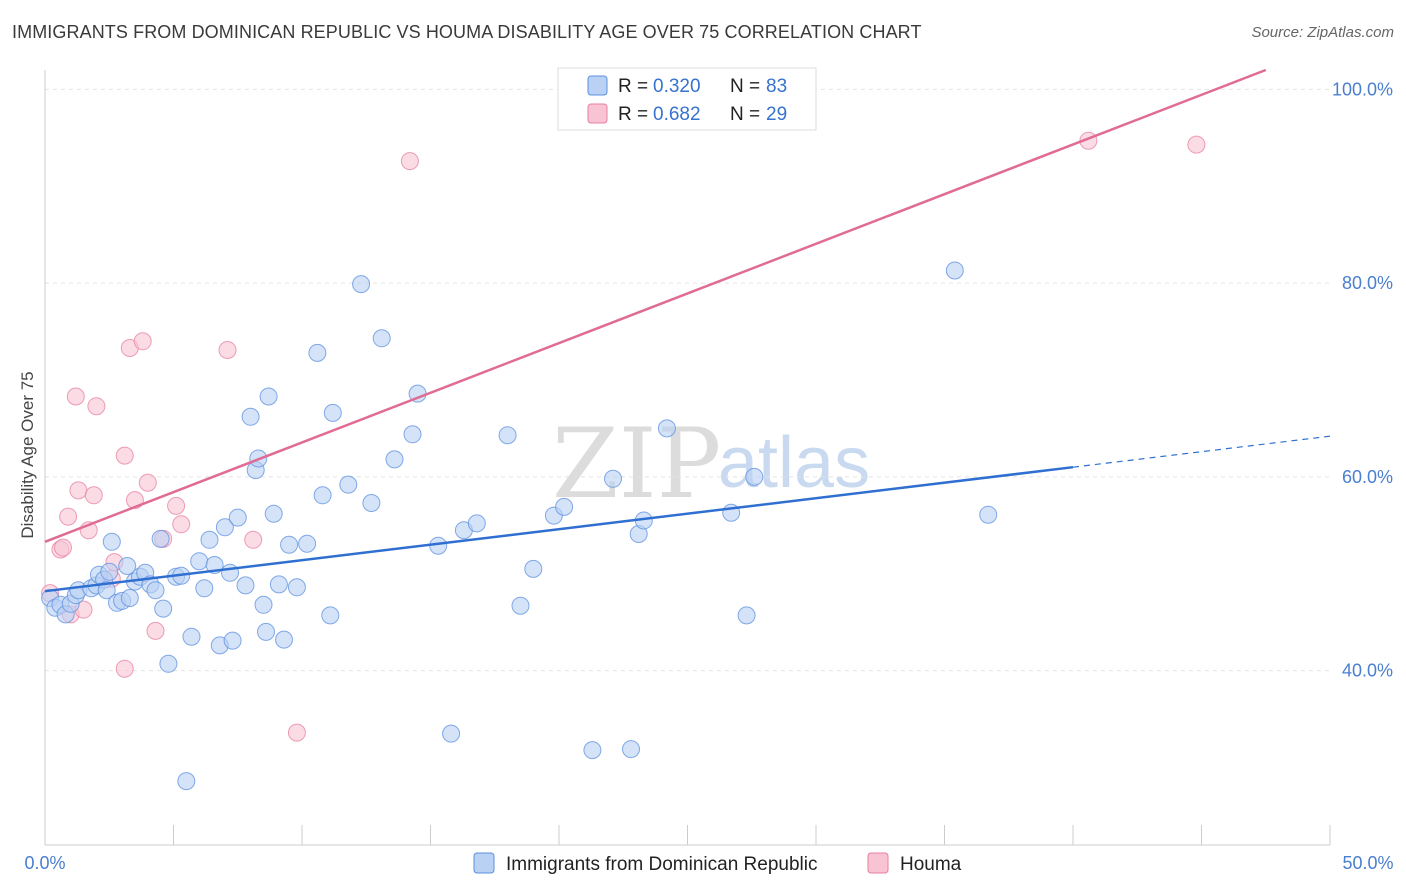 Image resolution: width=1406 pixels, height=892 pixels. What do you see at coordinates (1362, 89) in the screenshot?
I see `y-tick-label-100: 100.0%` at bounding box center [1362, 89].